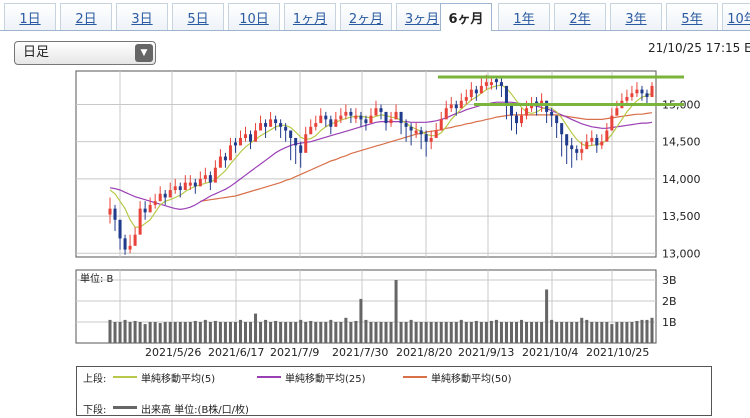 Image resolution: width=750 pixels, height=418 pixels. Describe the element at coordinates (325, 379) in the screenshot. I see `legend-ma25: 単純移動平均(25)` at that location.